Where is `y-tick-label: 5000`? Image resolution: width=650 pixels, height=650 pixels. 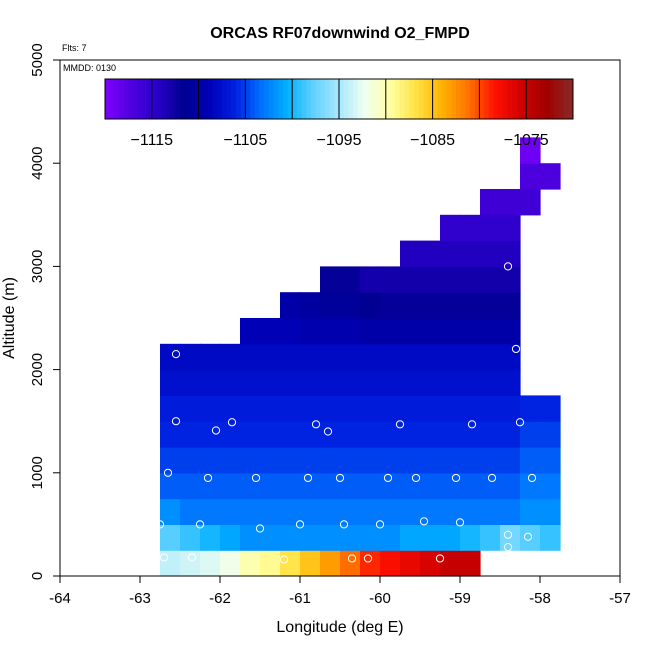
y-tick-label: 5000 is located at coordinates (37, 59).